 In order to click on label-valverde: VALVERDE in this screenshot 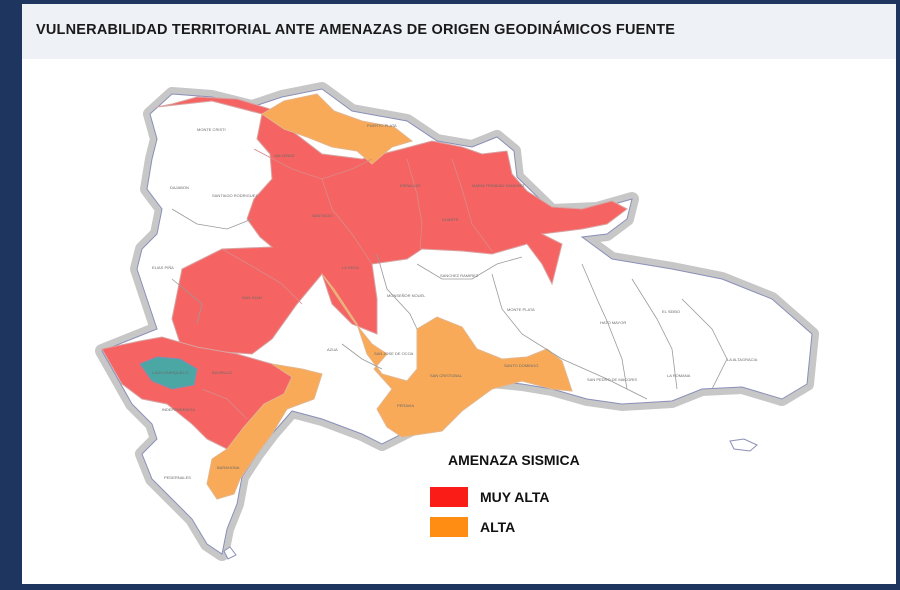, I will do `click(284, 155)`.